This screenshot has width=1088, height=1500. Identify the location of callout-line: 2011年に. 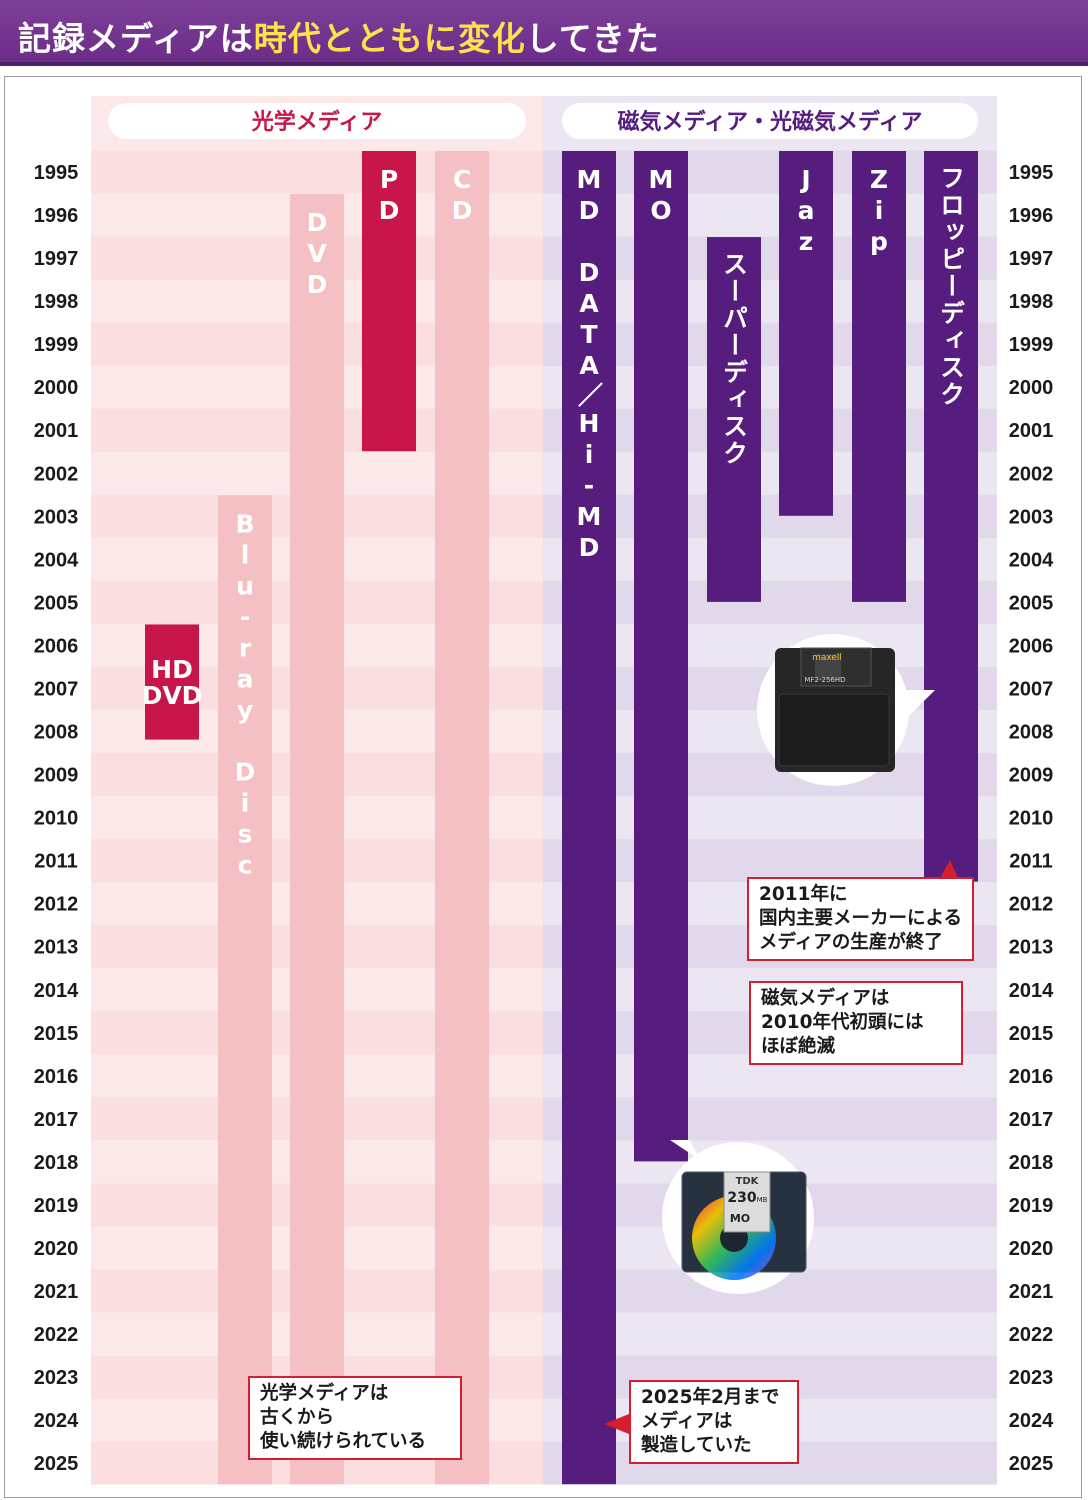
(803, 894).